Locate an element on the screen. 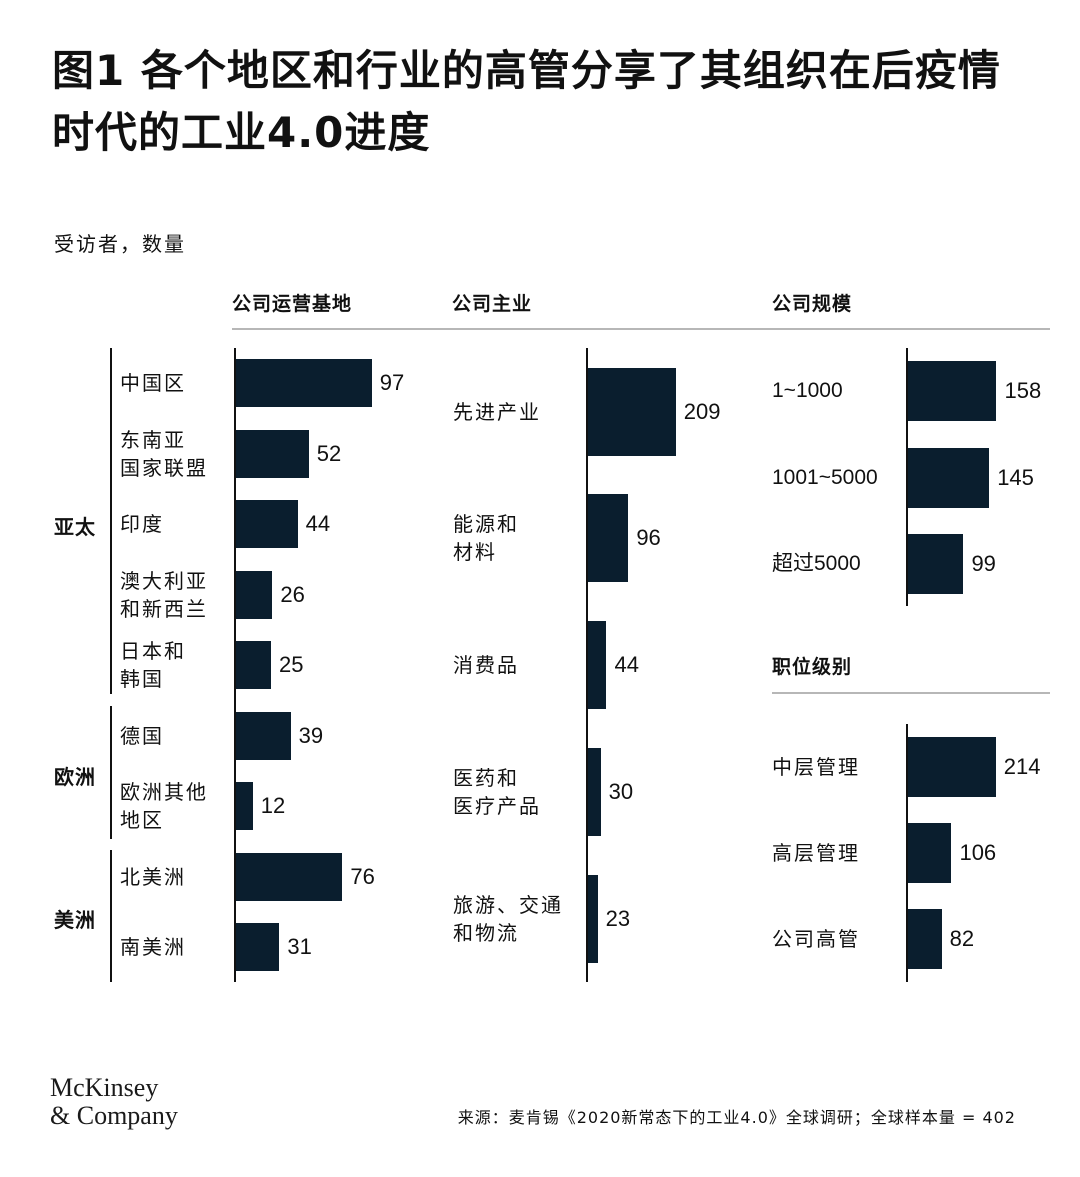  category-label-line: 中国区 is located at coordinates (153, 383).